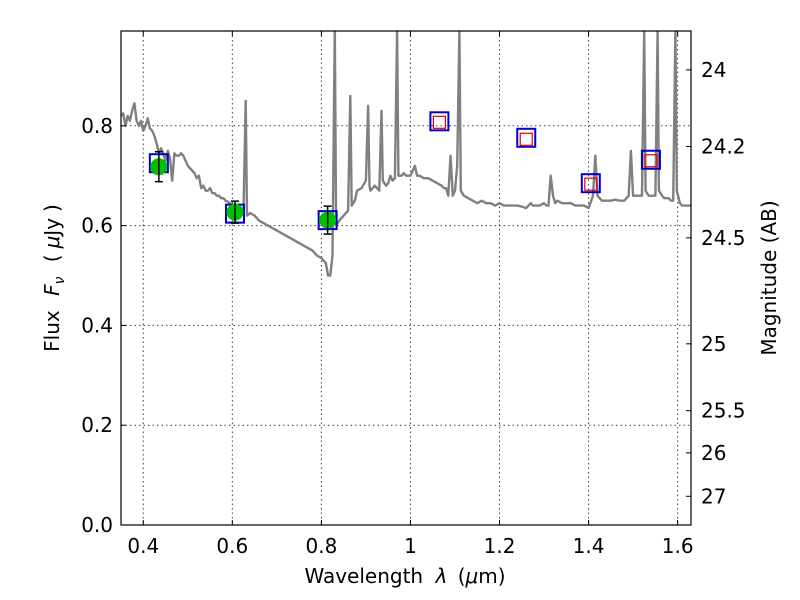 The image size is (800, 600). I want to click on x-axis-label: Wavelength λ (μm), so click(404, 576).